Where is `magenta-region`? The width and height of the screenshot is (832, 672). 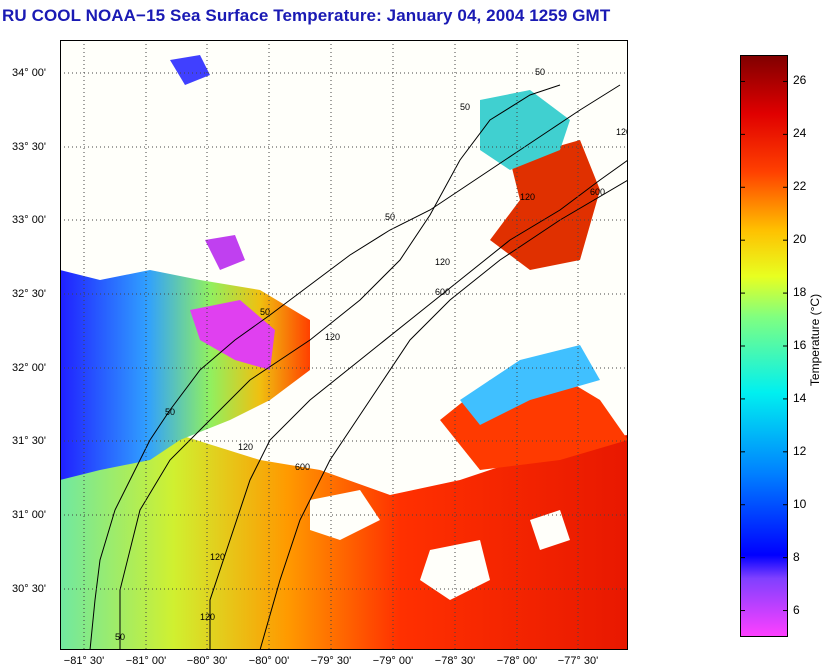
magenta-region is located at coordinates (232, 335).